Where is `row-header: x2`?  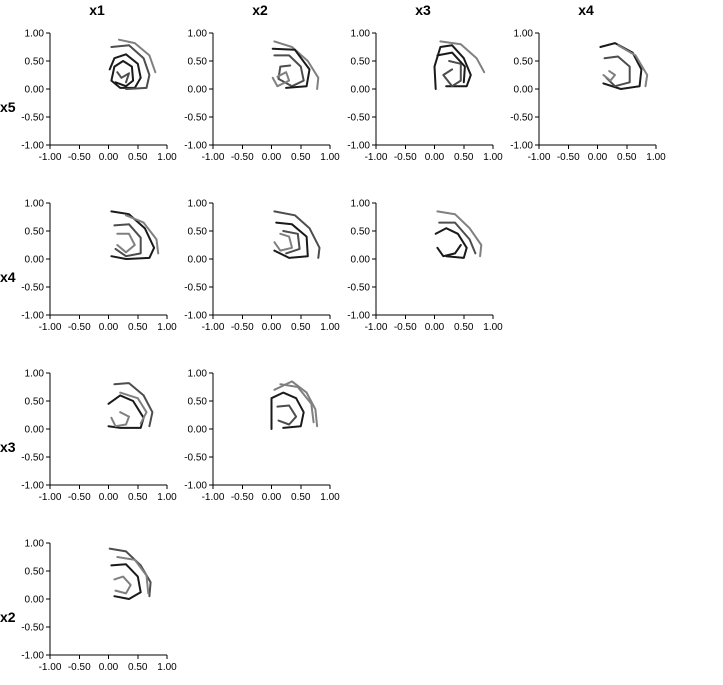
row-header: x2 is located at coordinates (8, 617).